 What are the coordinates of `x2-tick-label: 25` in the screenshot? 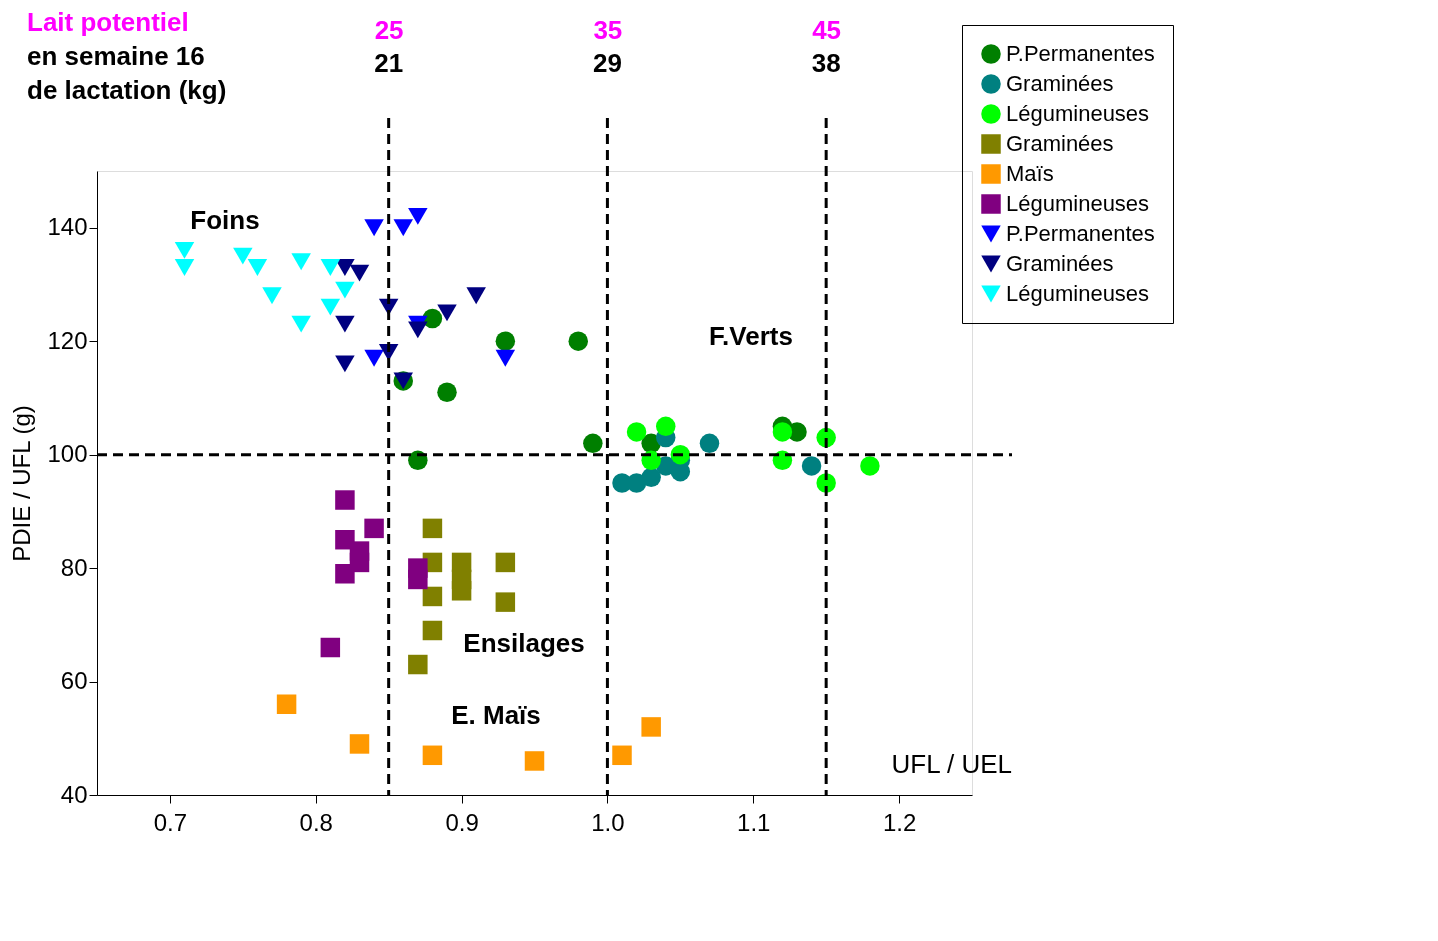 It's located at (389, 29).